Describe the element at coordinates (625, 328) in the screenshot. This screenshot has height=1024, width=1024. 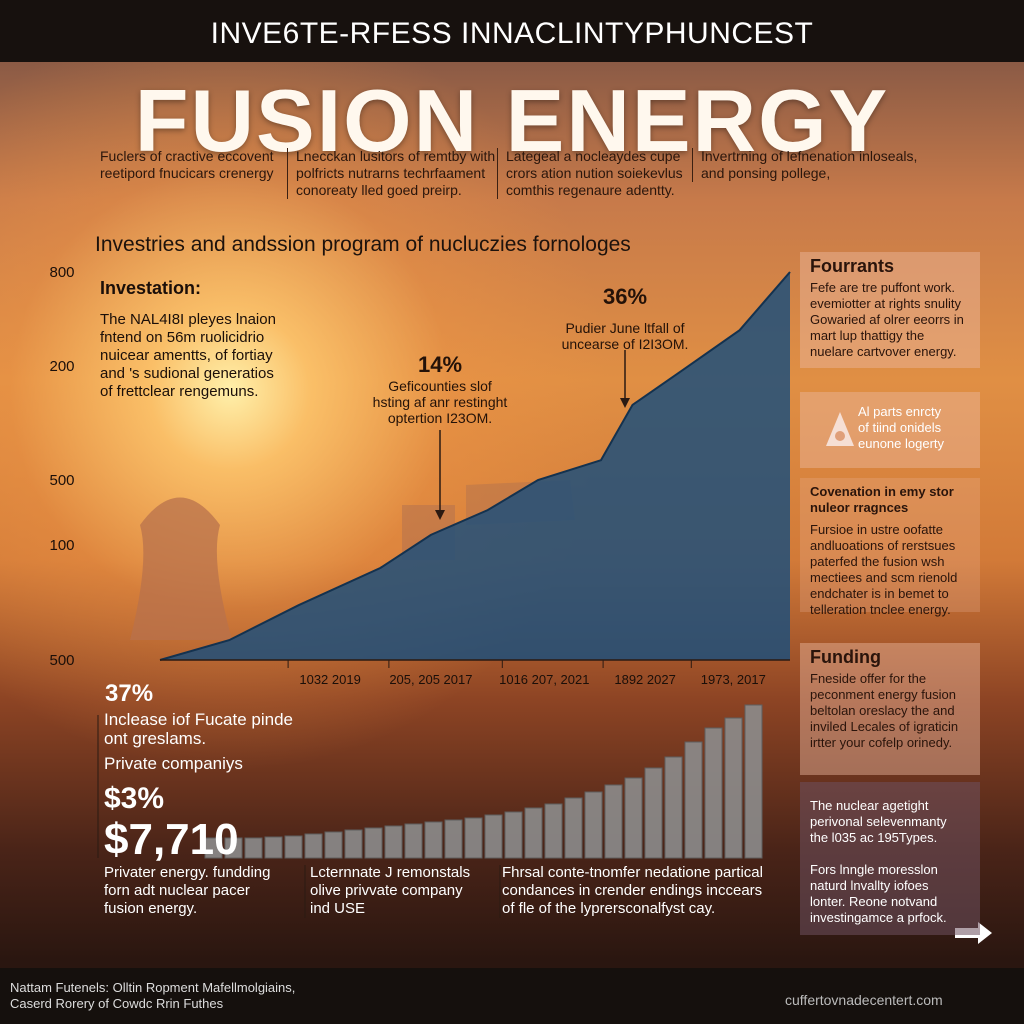
I see `text-line: Pudier June ltfall of` at that location.